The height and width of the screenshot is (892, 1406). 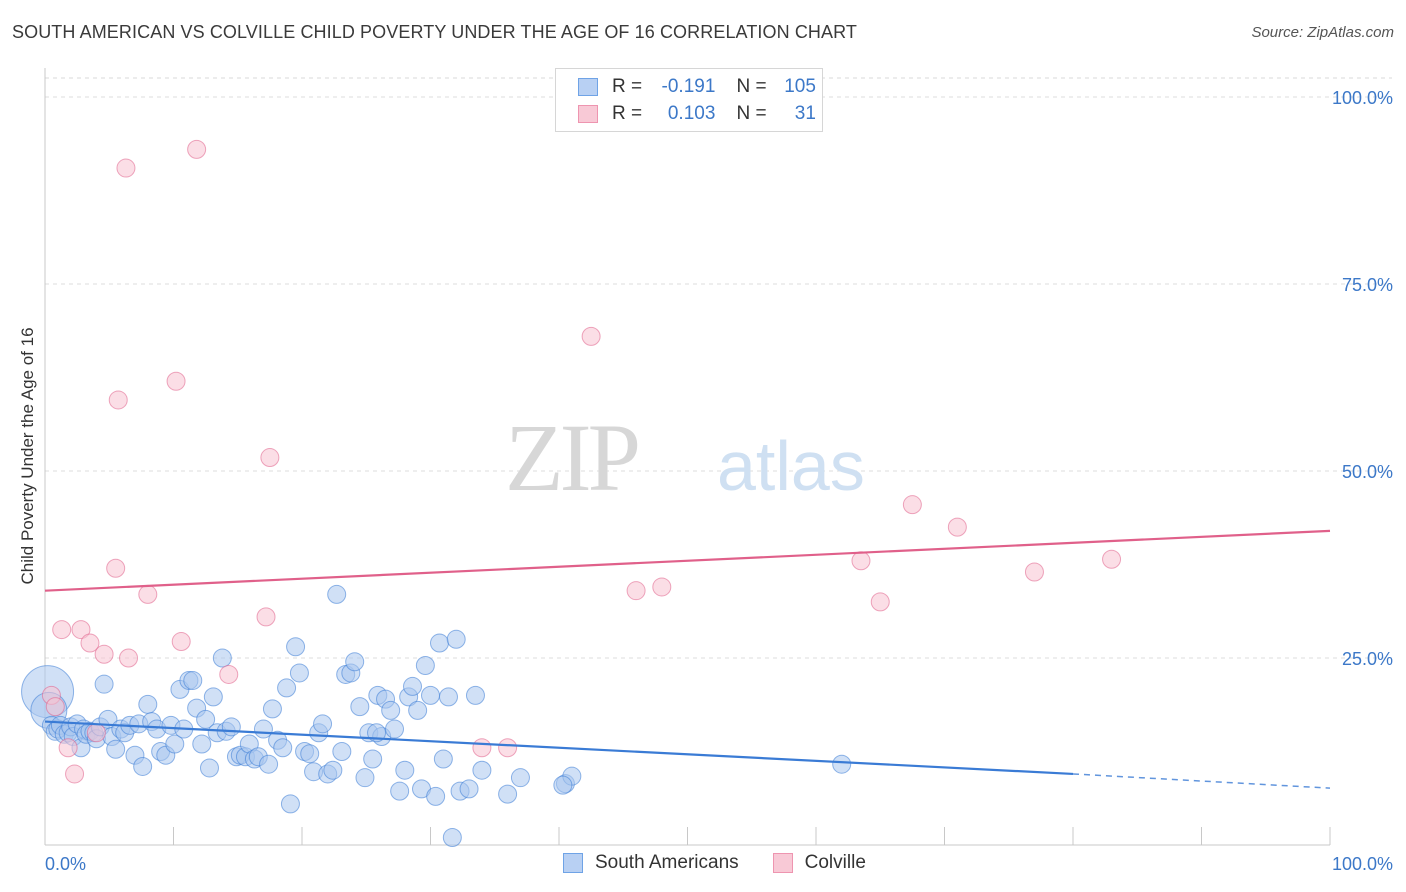 What do you see at coordinates (1362, 98) in the screenshot?
I see `y-tick-label: 100.0%` at bounding box center [1362, 98].